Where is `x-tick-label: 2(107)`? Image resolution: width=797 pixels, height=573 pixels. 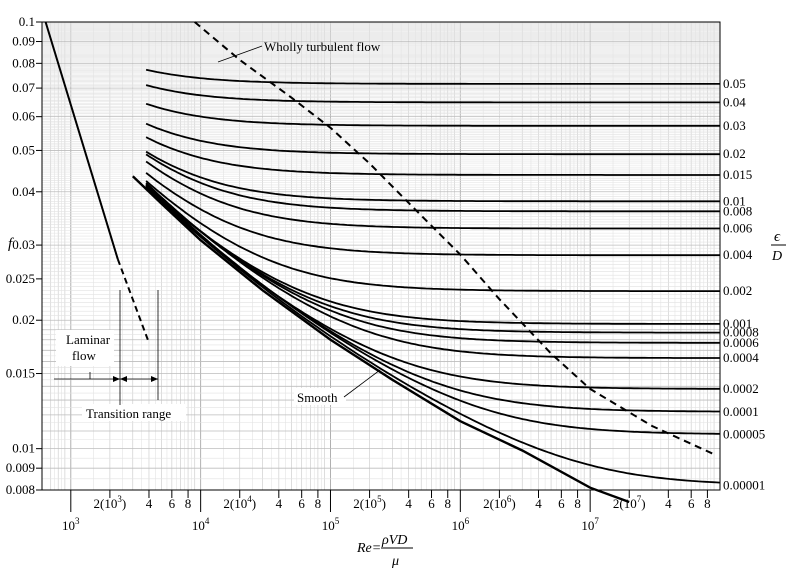 x-tick-label: 2(107) is located at coordinates (629, 502).